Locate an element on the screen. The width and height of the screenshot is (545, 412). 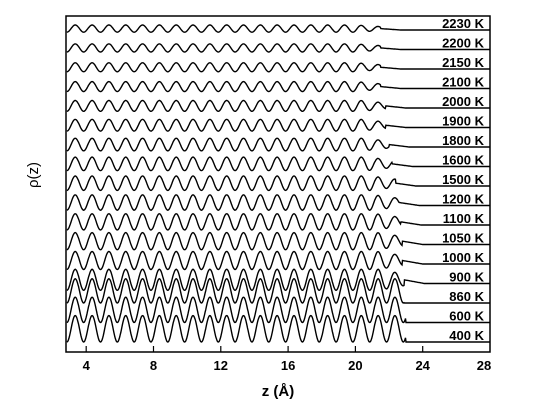
density-curve-2150-k is located at coordinates (278, 67).